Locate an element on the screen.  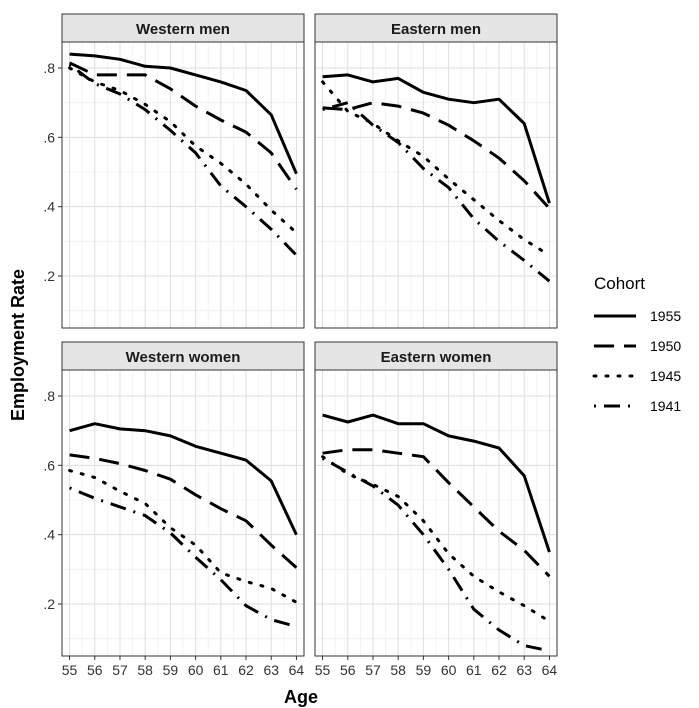
facet-title: Eastern women is located at coordinates (436, 357).